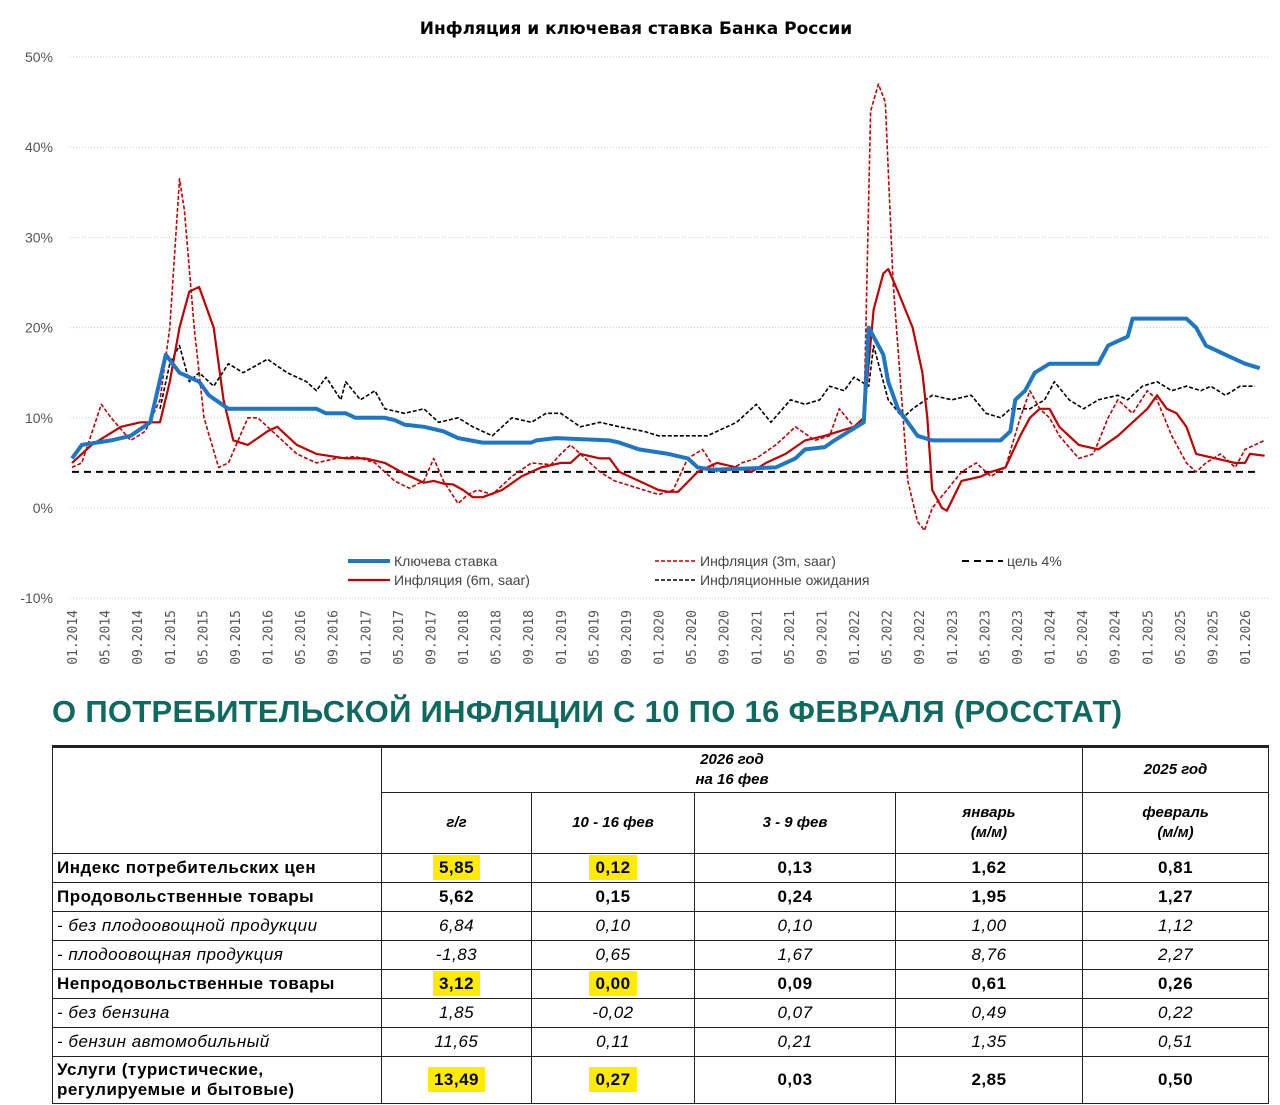 The image size is (1280, 1105). I want to click on x-tick-label: 05.2015, so click(203, 637).